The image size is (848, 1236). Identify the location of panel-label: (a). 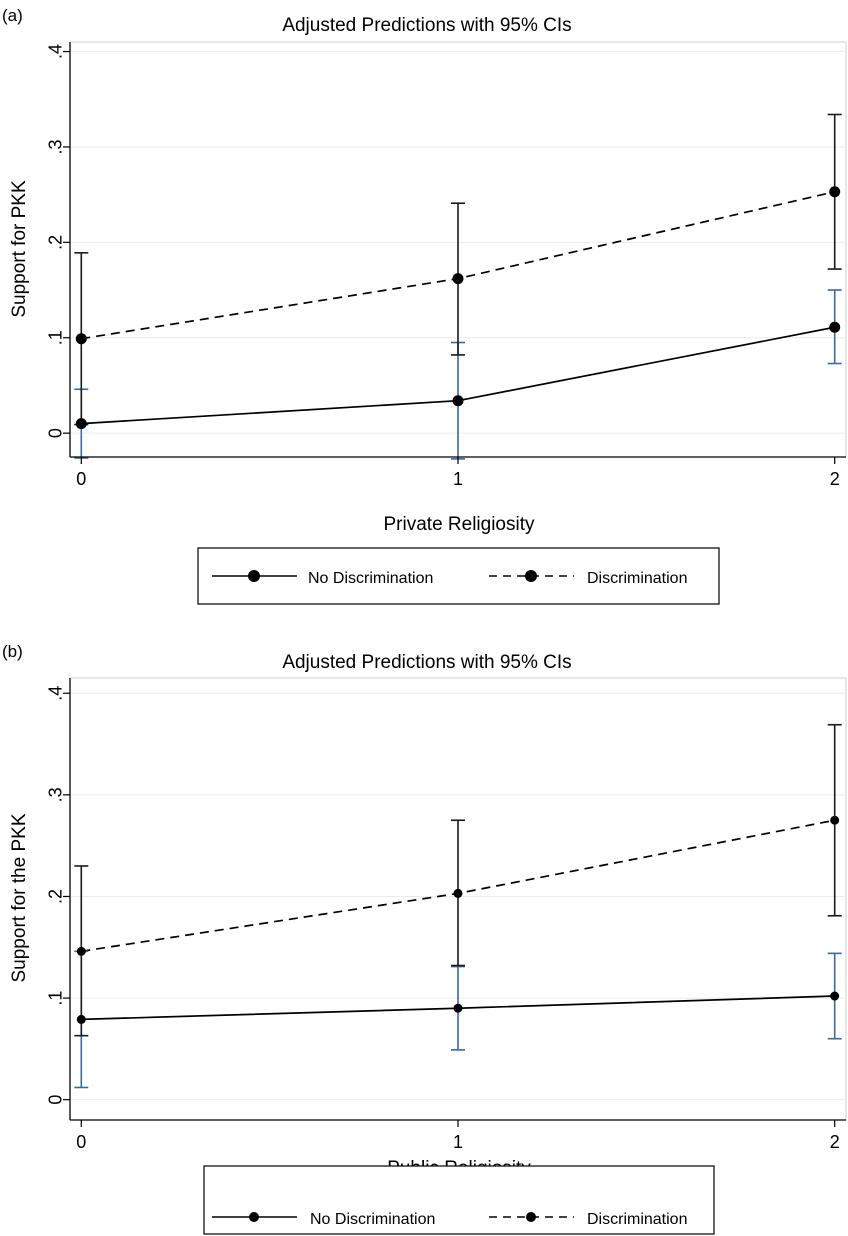
(12, 15).